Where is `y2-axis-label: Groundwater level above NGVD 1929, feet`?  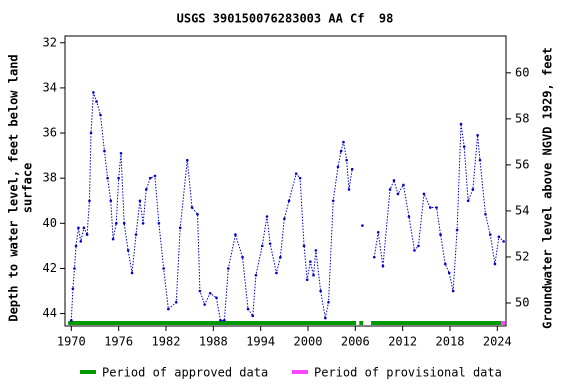
y2-axis-label: Groundwater level above NGVD 1929, feet is located at coordinates (548, 188).